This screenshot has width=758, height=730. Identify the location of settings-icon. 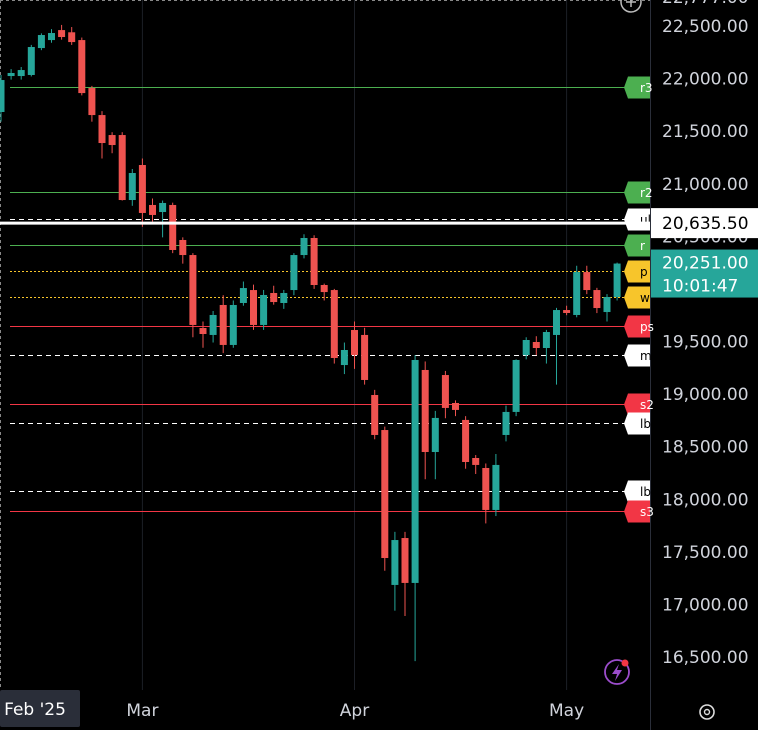
(707, 712).